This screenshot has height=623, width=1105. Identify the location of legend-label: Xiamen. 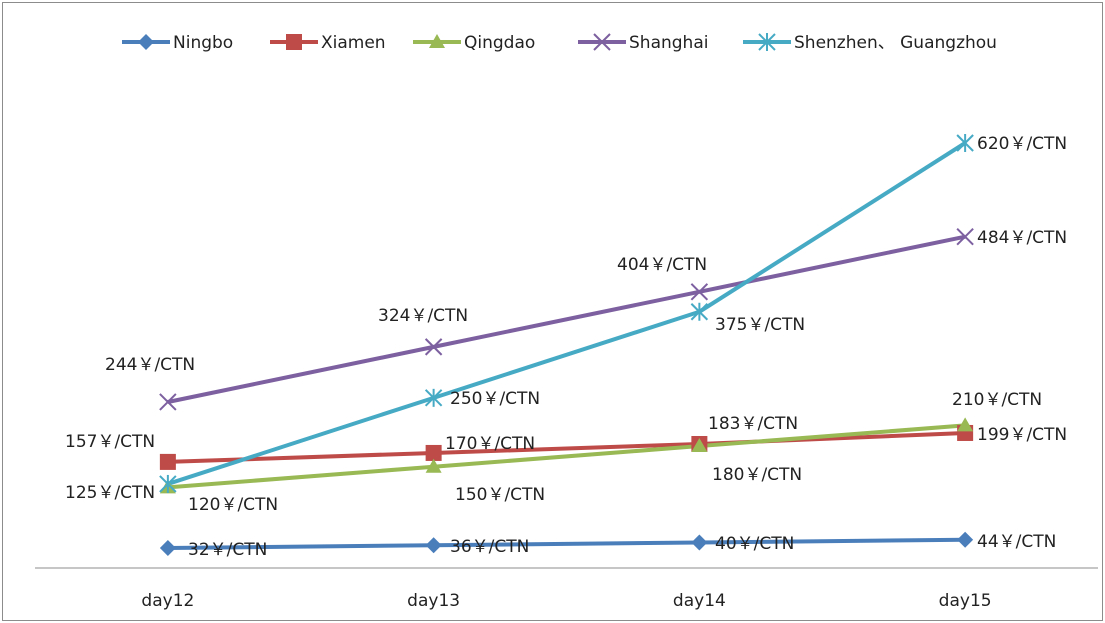
(353, 43).